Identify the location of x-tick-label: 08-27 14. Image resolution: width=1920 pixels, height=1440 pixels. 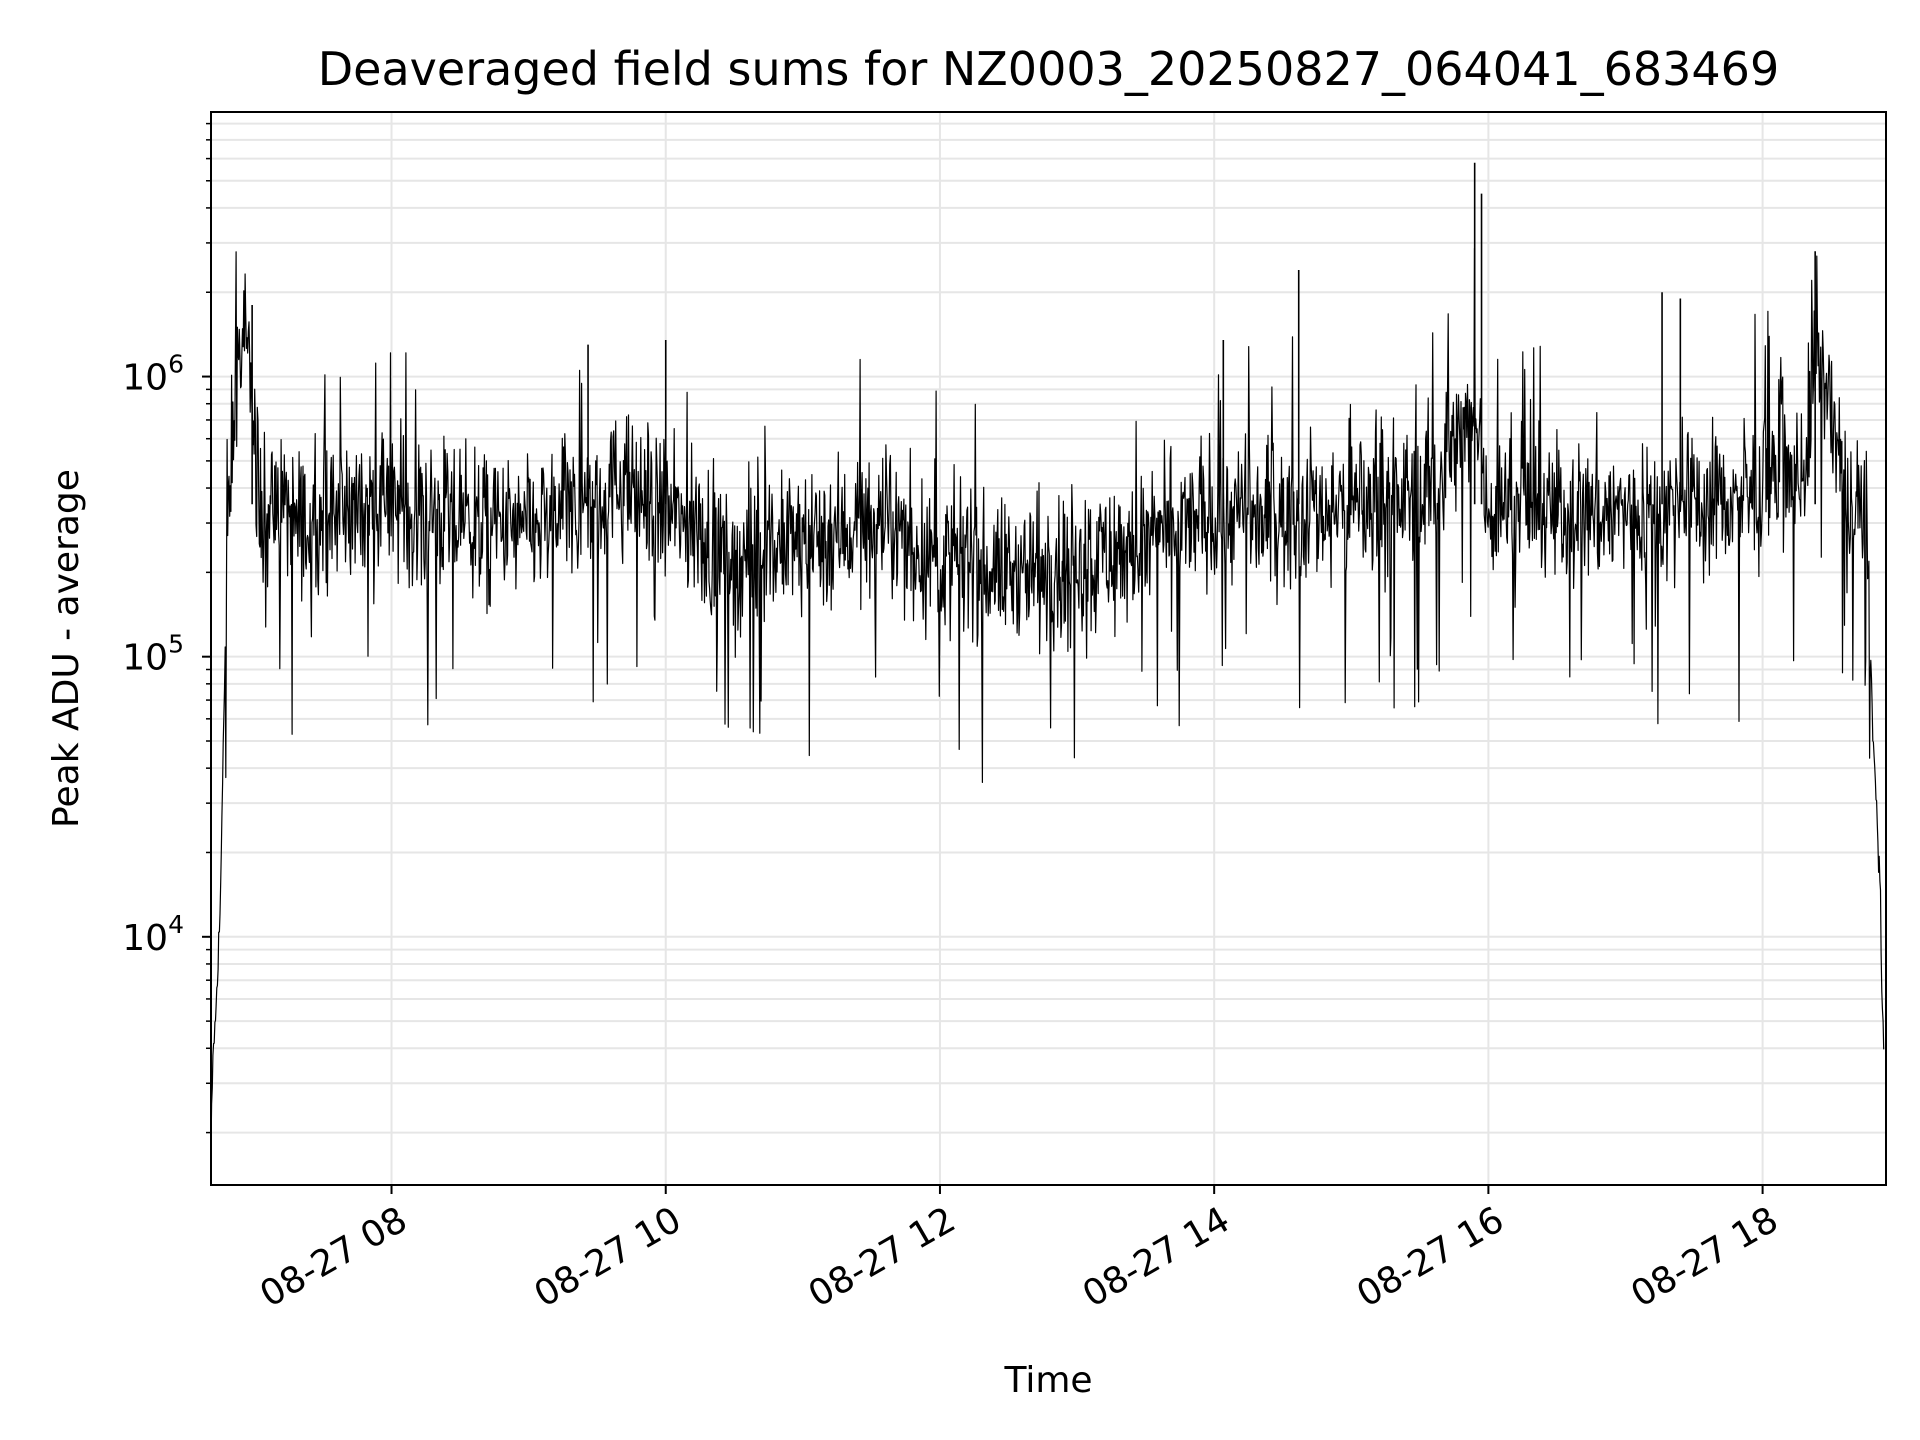
(1156, 1257).